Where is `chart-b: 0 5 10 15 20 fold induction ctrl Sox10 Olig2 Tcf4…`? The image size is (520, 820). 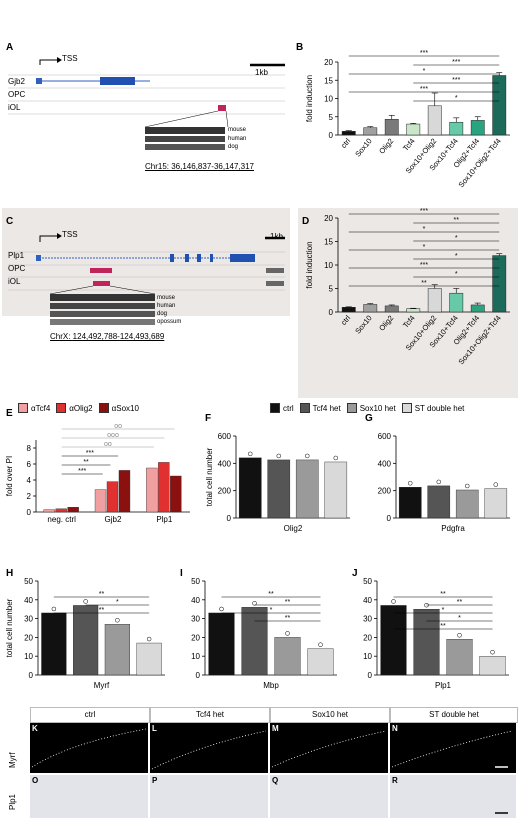
chart-b: 0 5 10 15 20 fold induction ctrl Sox10 Olig2 Tcf4… is located at coordinates (407, 119).